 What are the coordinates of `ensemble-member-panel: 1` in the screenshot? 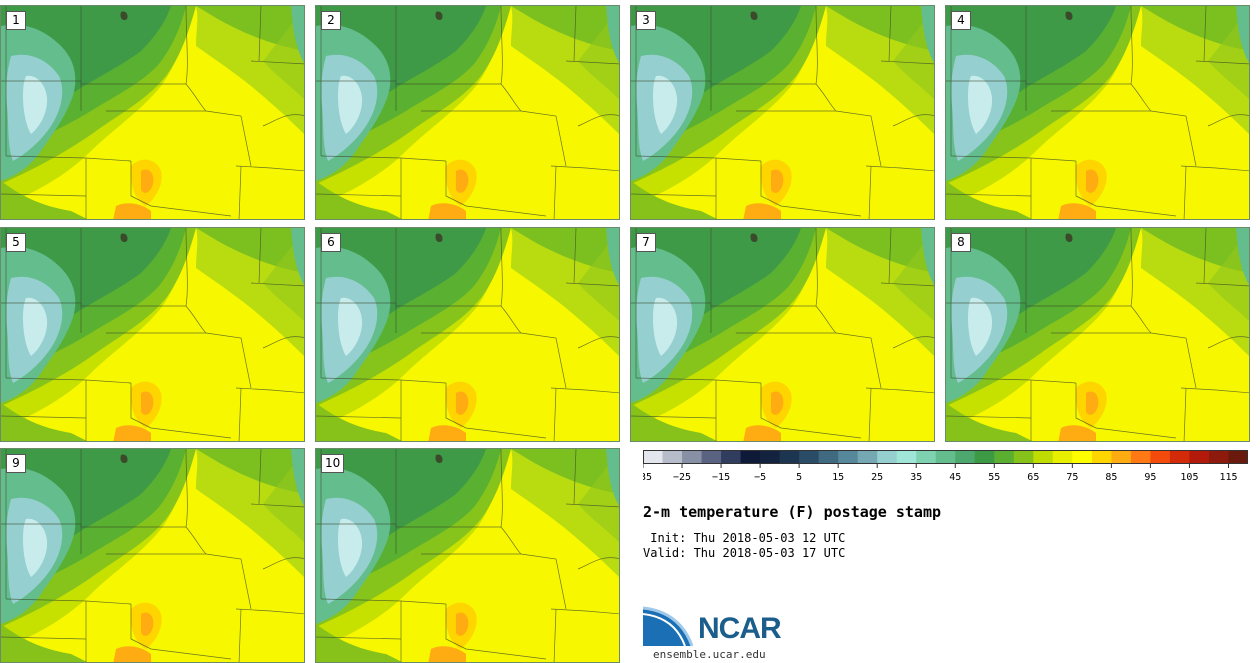 It's located at (152, 112).